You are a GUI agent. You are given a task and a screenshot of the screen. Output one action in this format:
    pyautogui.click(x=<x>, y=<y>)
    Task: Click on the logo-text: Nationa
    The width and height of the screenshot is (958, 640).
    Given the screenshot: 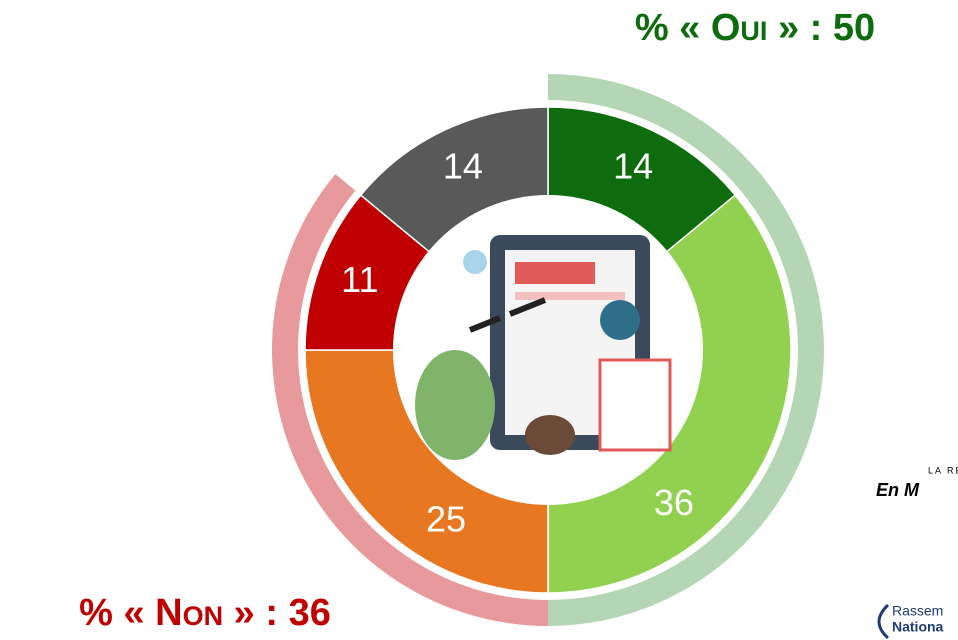 What is the action you would take?
    pyautogui.click(x=918, y=627)
    